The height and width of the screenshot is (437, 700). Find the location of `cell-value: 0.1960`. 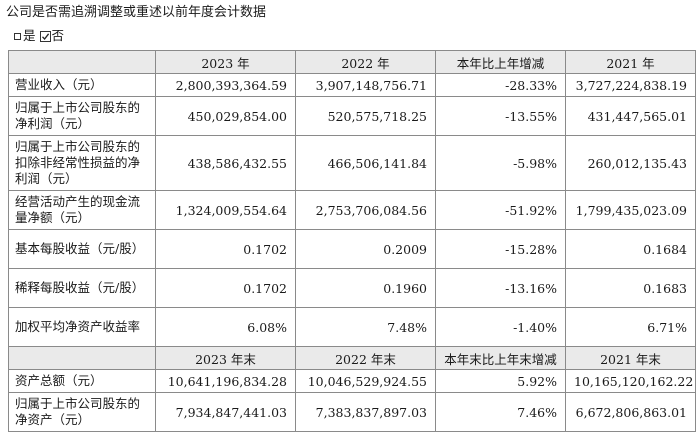

cell-value: 0.1960 is located at coordinates (365, 288).